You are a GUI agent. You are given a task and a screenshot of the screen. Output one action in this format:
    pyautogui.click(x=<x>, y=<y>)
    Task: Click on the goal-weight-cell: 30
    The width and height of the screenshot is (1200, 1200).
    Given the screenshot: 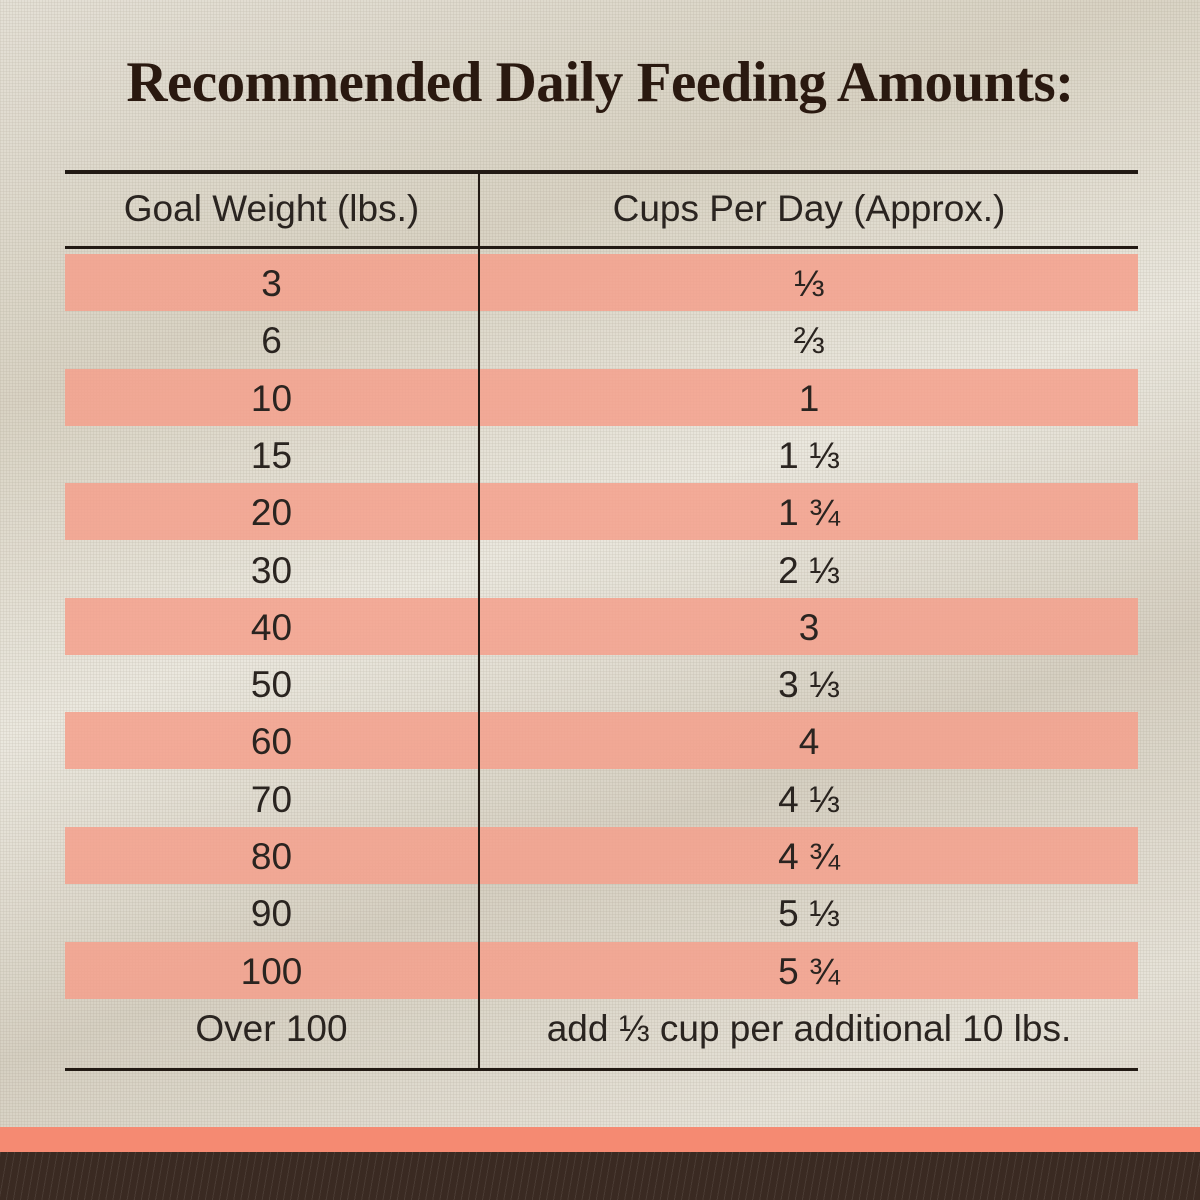 What is the action you would take?
    pyautogui.click(x=271, y=570)
    